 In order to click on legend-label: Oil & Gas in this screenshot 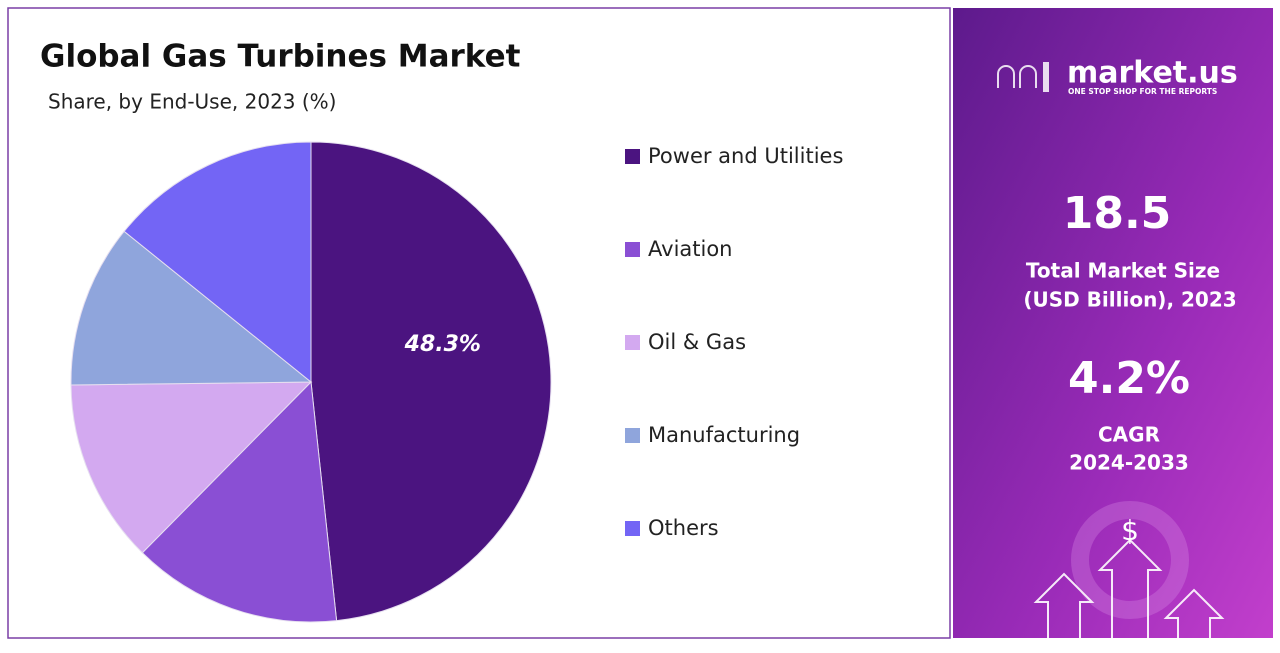, I will do `click(697, 342)`.